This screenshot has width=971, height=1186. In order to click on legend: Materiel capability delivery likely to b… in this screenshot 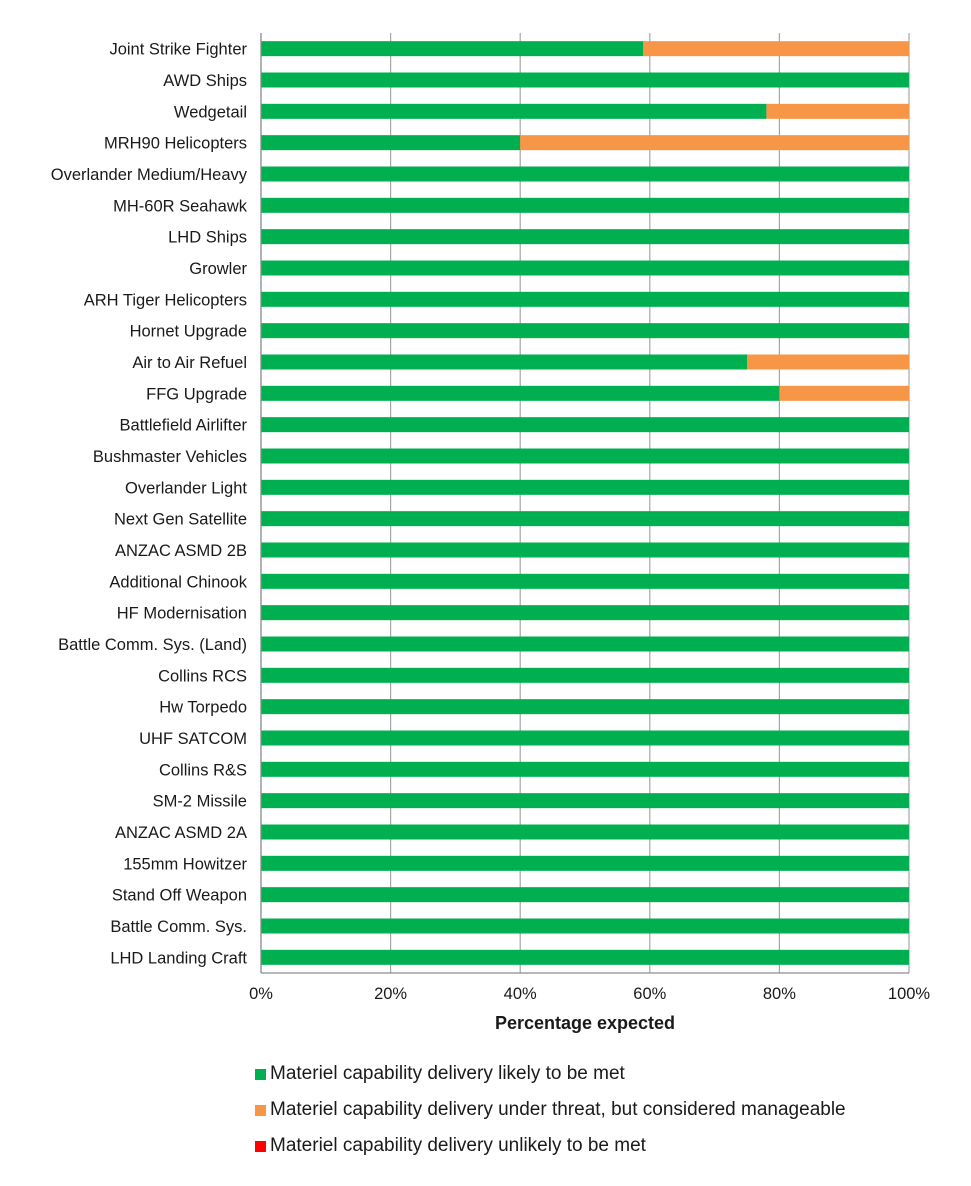, I will do `click(550, 1110)`.